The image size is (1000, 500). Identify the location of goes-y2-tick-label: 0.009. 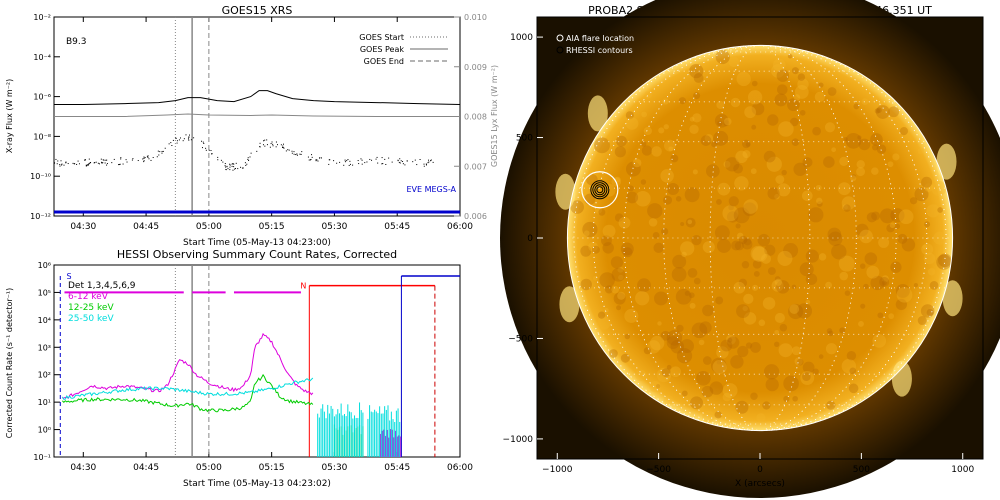
(475, 67).